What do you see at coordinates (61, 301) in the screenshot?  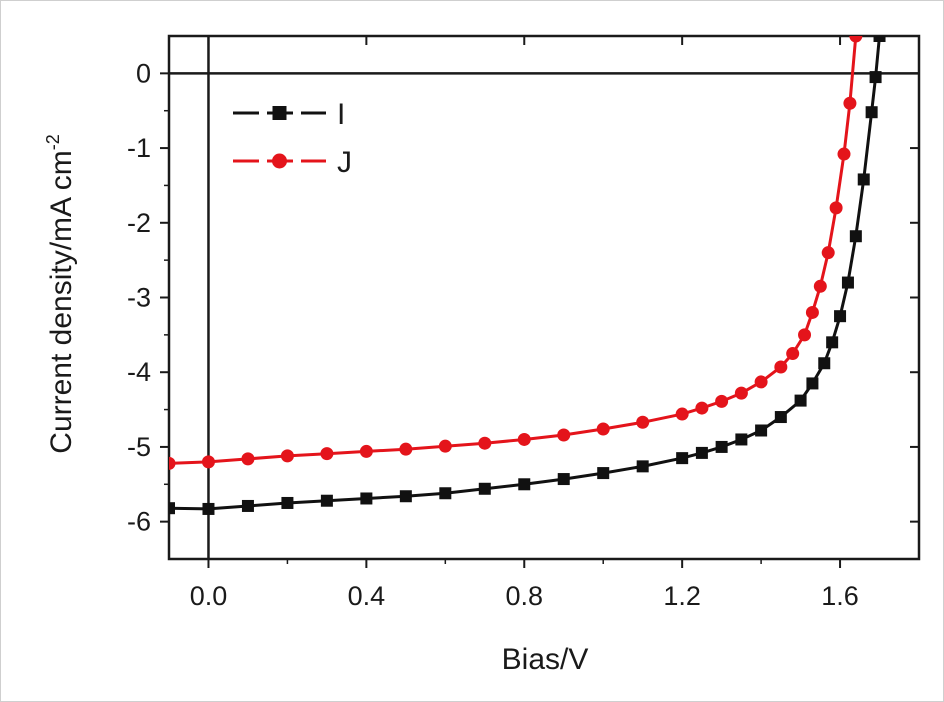 I see `y-axis-label-main: Current density/mA cm` at bounding box center [61, 301].